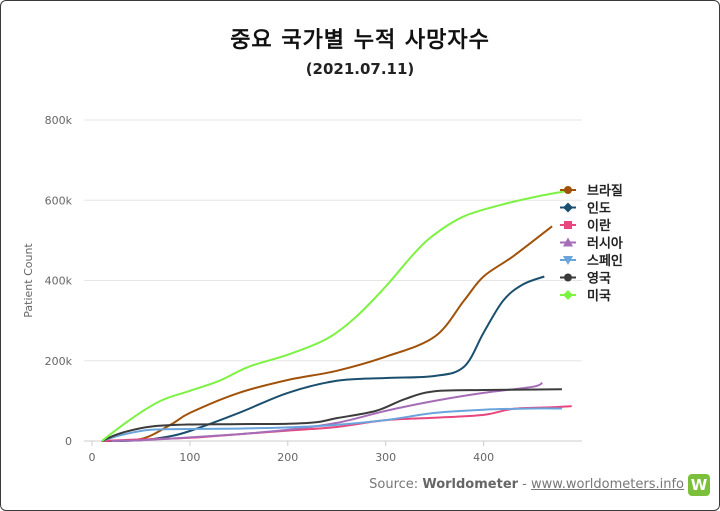 The width and height of the screenshot is (720, 511). Describe the element at coordinates (699, 485) in the screenshot. I see `worldometer-logo-icon: W` at that location.